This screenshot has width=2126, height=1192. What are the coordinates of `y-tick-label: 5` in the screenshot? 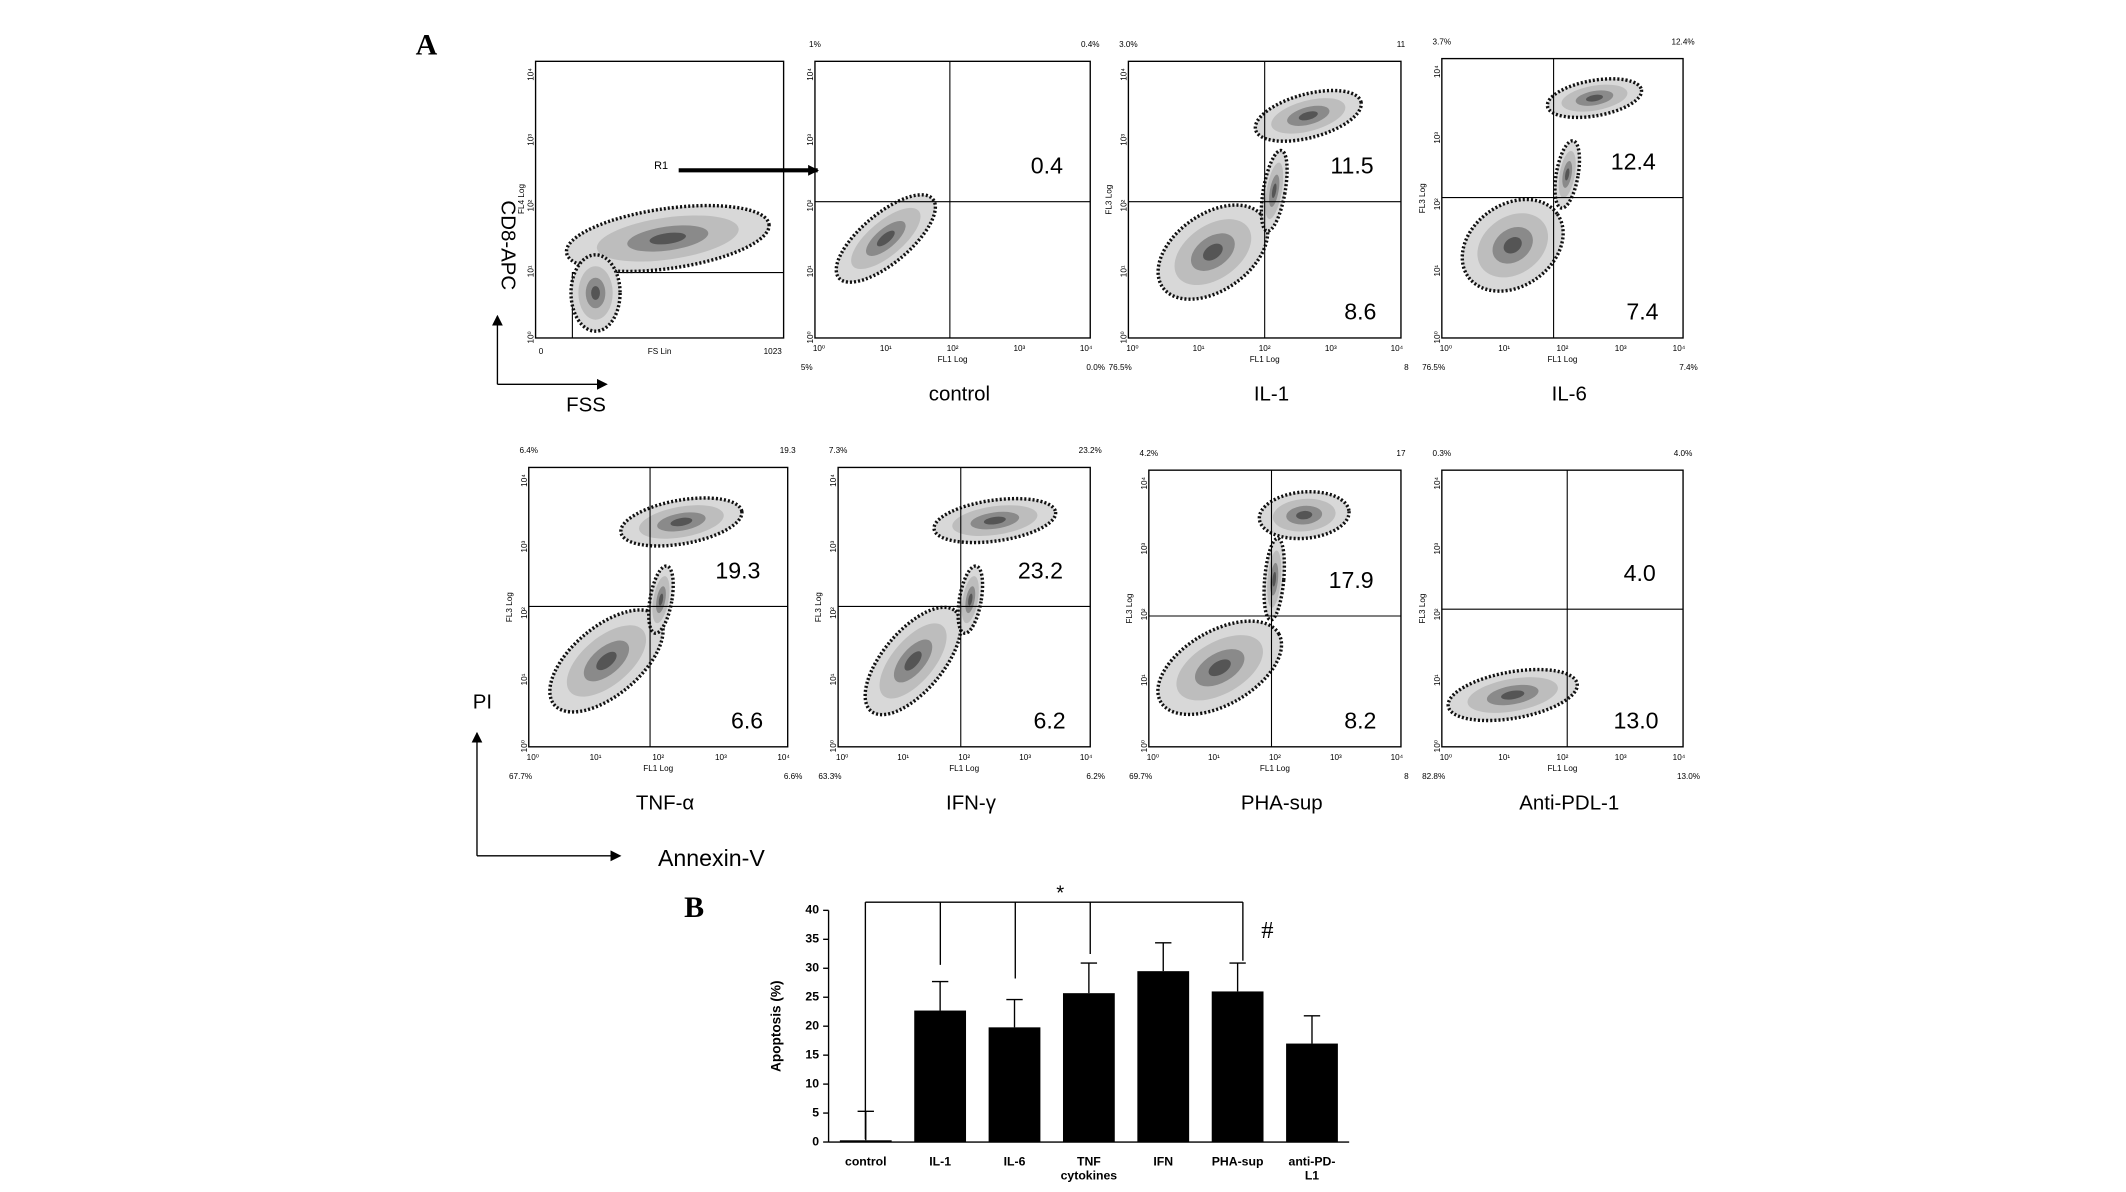 It's located at (815, 1112).